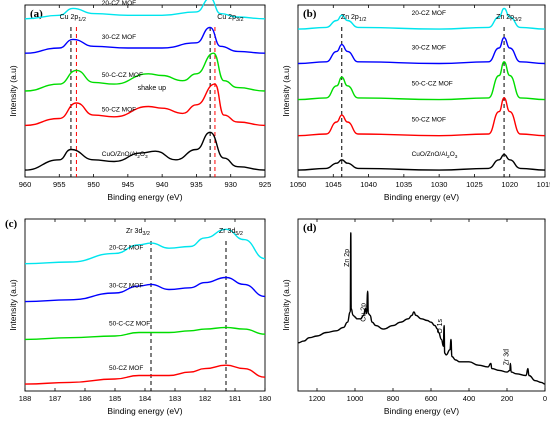 This screenshot has height=430, width=550. Describe the element at coordinates (543, 184) in the screenshot. I see `x-tick-label: 1015` at that location.